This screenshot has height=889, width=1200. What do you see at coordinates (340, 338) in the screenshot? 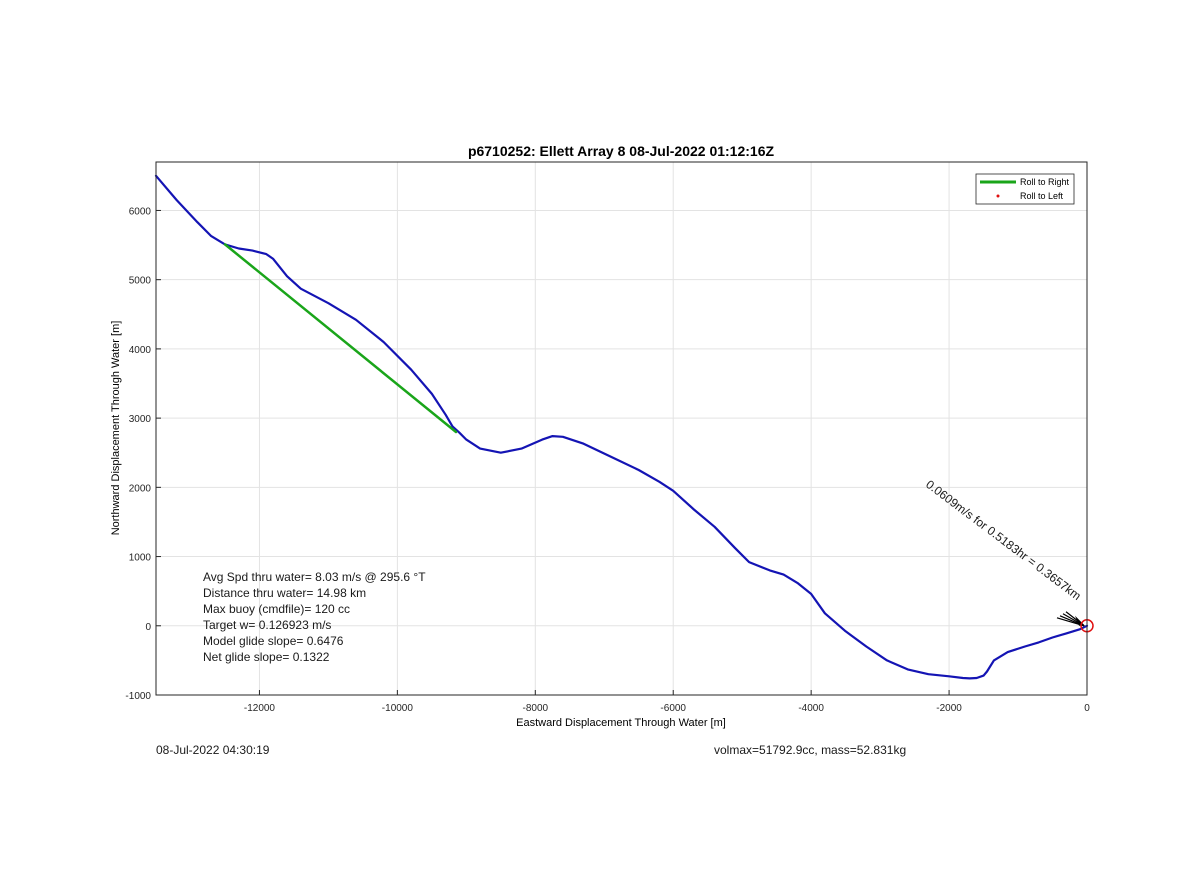
I see `series-line-roll-to-right` at bounding box center [340, 338].